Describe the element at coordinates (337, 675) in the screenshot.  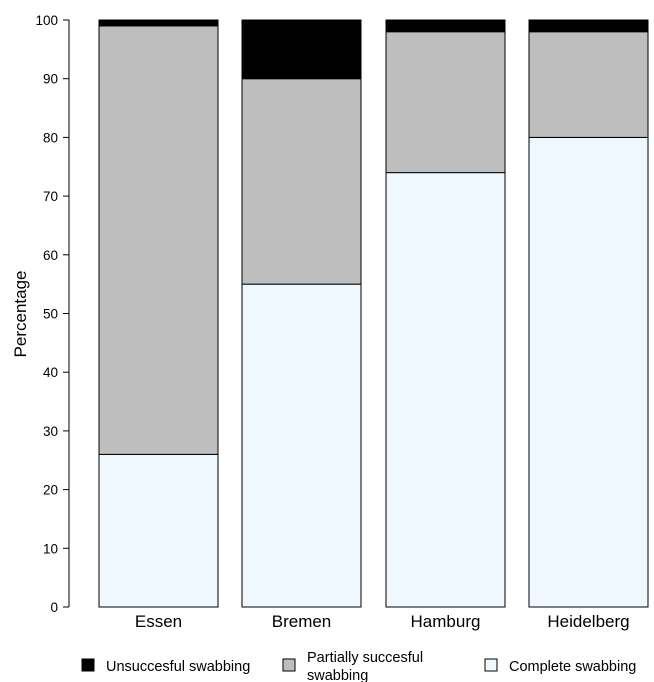
I see `legend-label: swabbing` at that location.